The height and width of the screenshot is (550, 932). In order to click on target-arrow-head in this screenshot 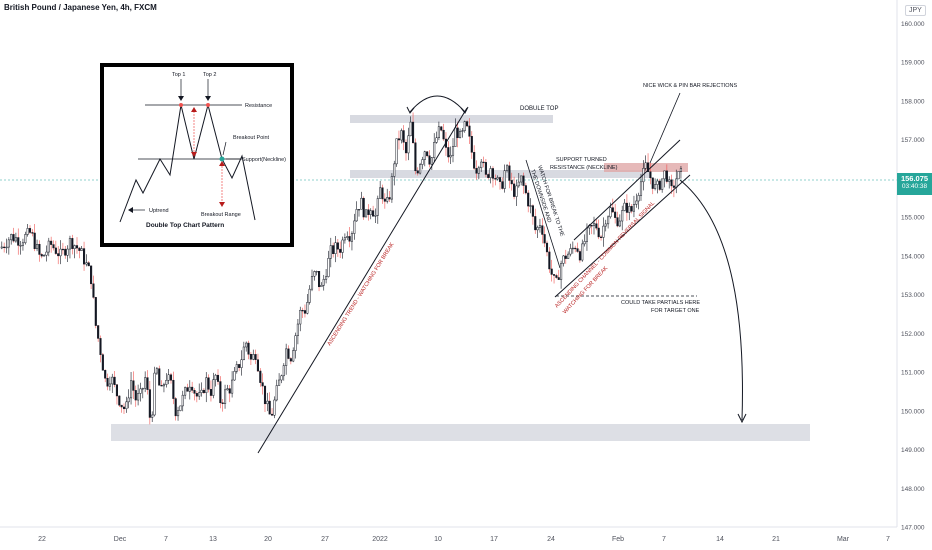, I will do `click(742, 418)`.